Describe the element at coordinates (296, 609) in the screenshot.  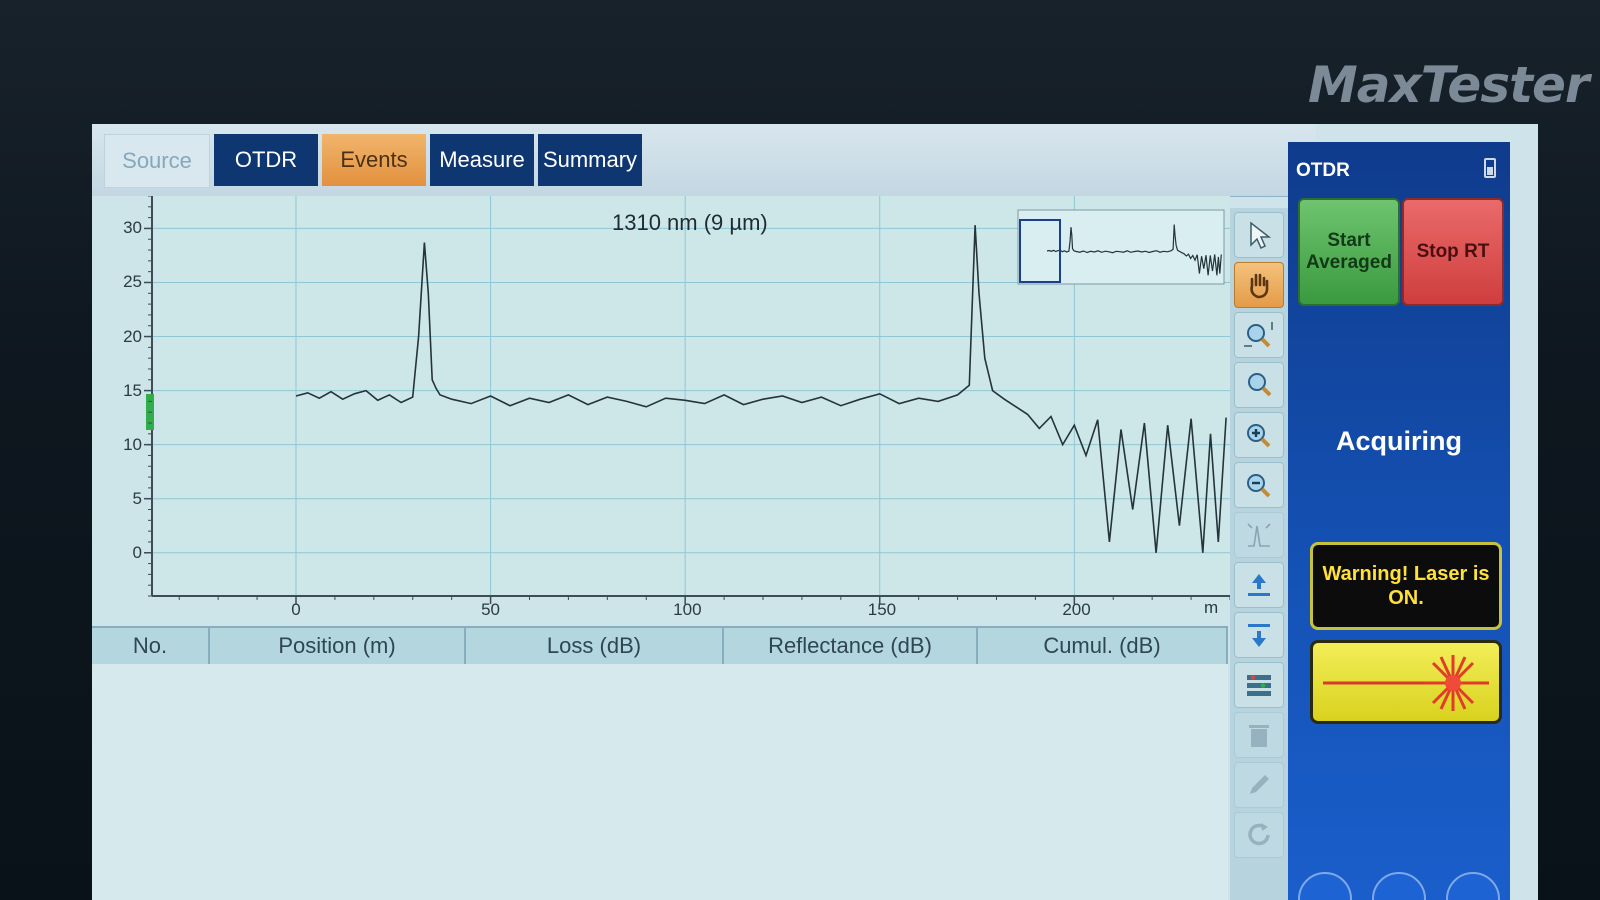
I see `x-tick-label: 0` at that location.